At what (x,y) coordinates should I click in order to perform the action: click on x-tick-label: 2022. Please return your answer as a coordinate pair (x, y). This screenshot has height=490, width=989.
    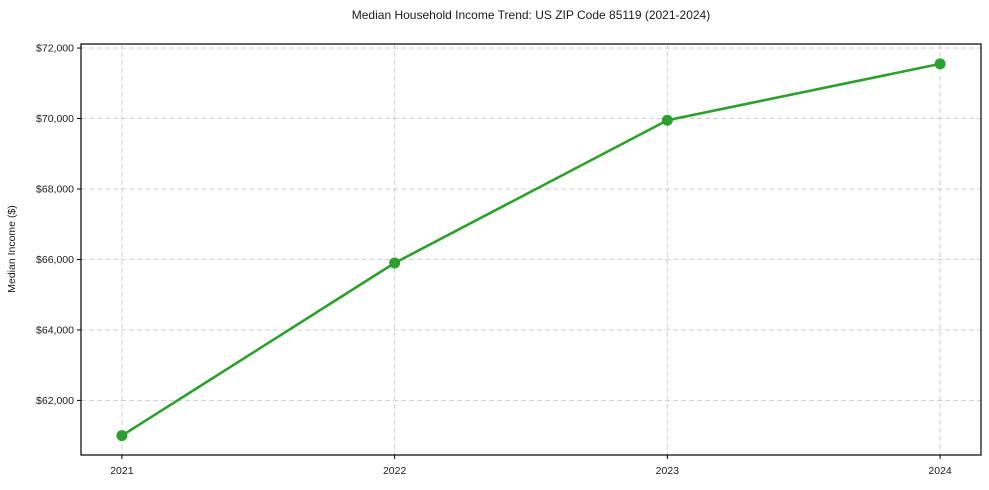
    Looking at the image, I should click on (395, 471).